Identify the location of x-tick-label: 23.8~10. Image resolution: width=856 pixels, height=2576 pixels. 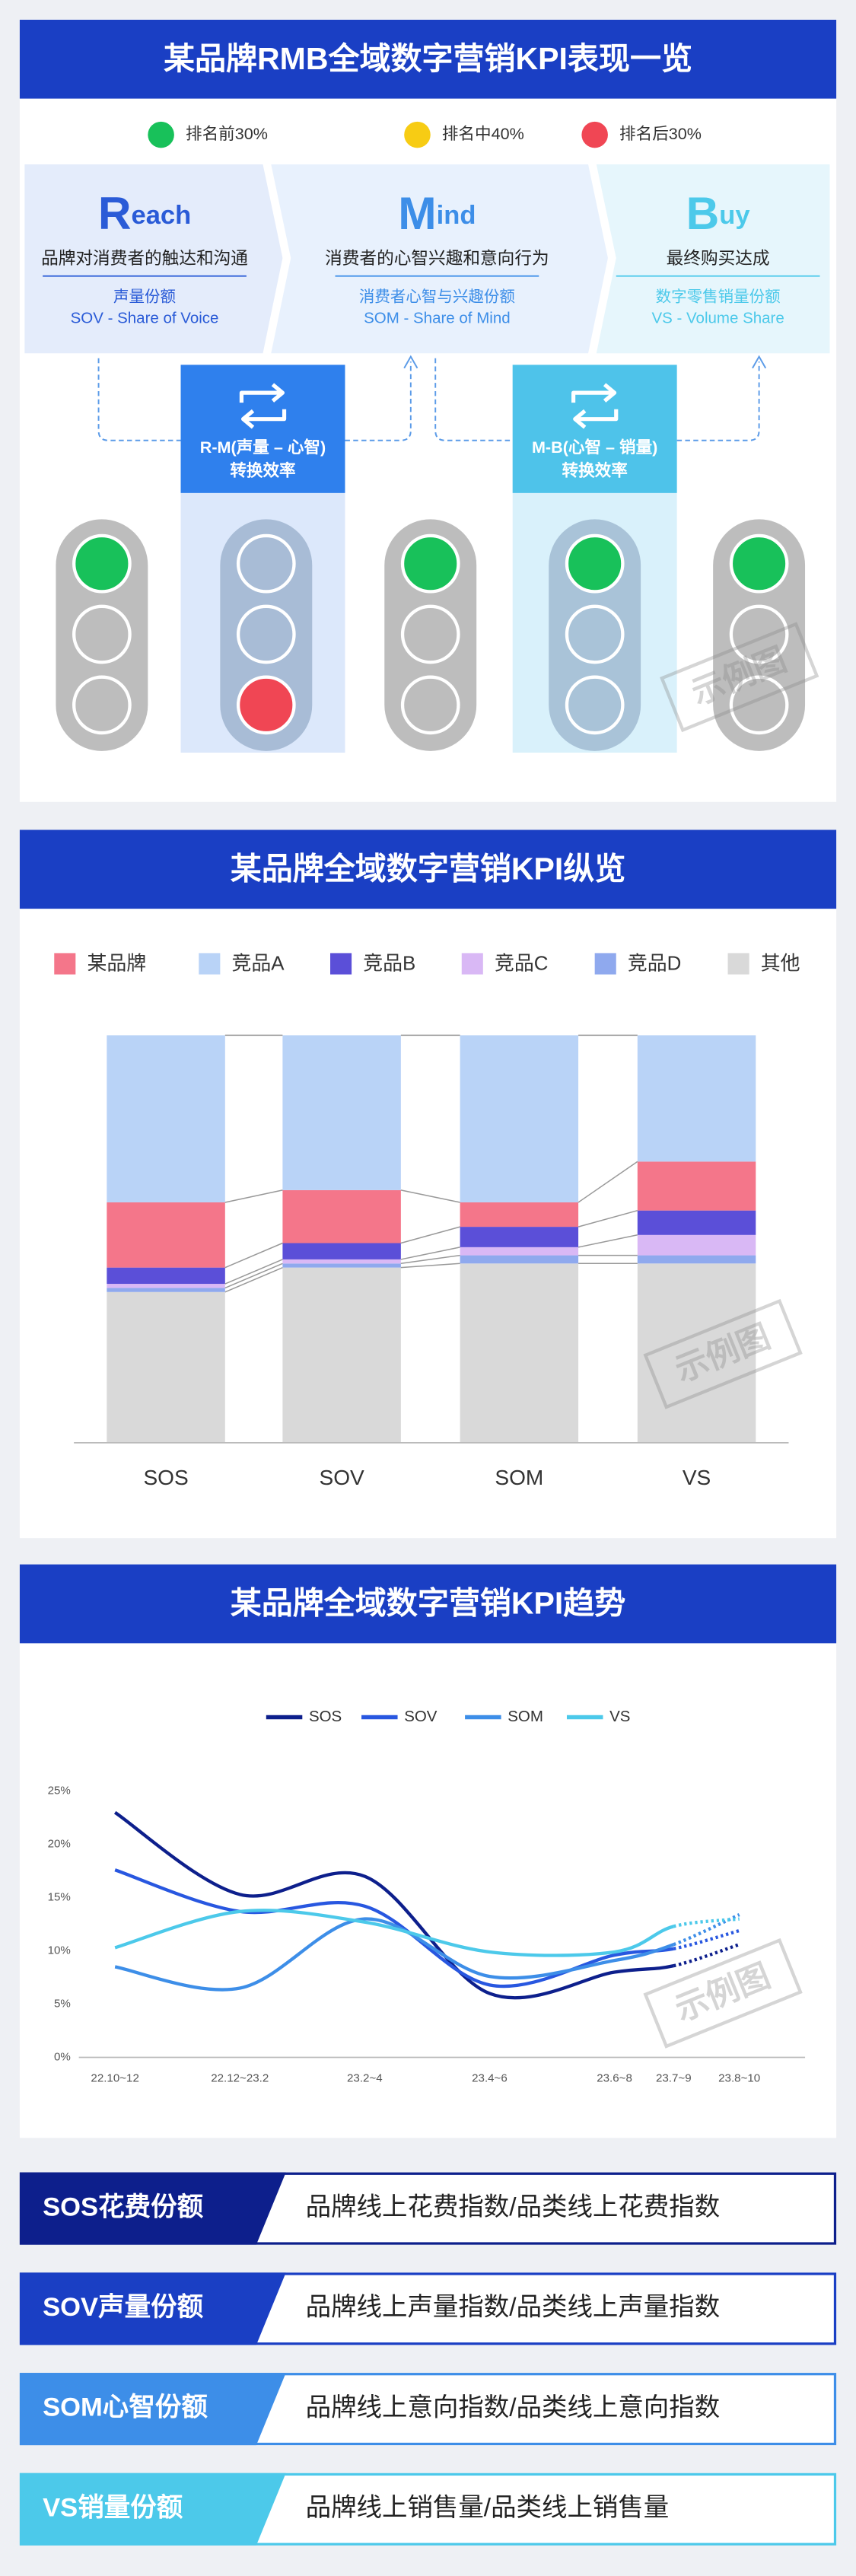
(739, 2078).